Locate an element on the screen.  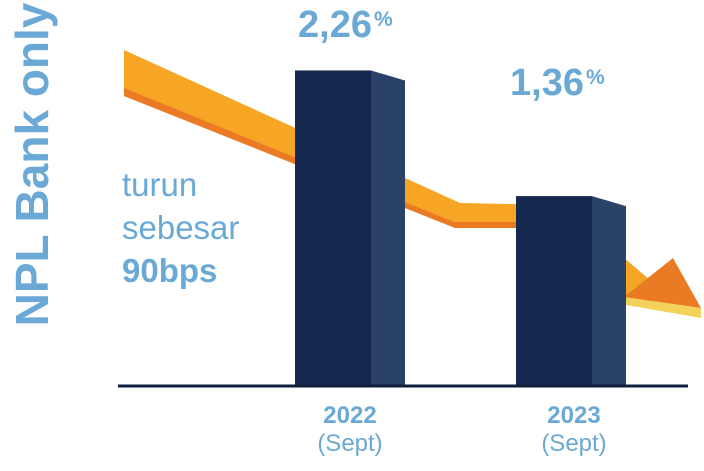
annotation: turun sebesar 90bps is located at coordinates (180, 227).